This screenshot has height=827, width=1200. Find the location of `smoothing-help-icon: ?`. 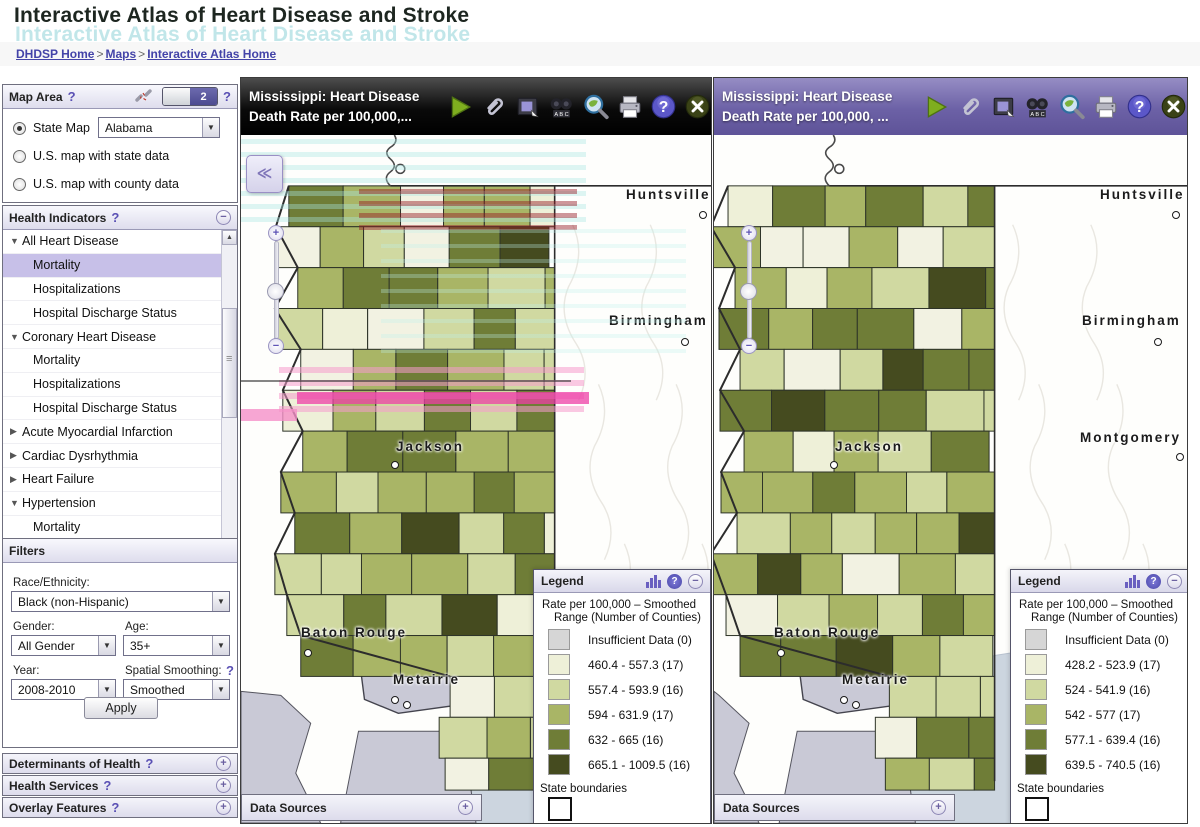

smoothing-help-icon: ? is located at coordinates (230, 670).